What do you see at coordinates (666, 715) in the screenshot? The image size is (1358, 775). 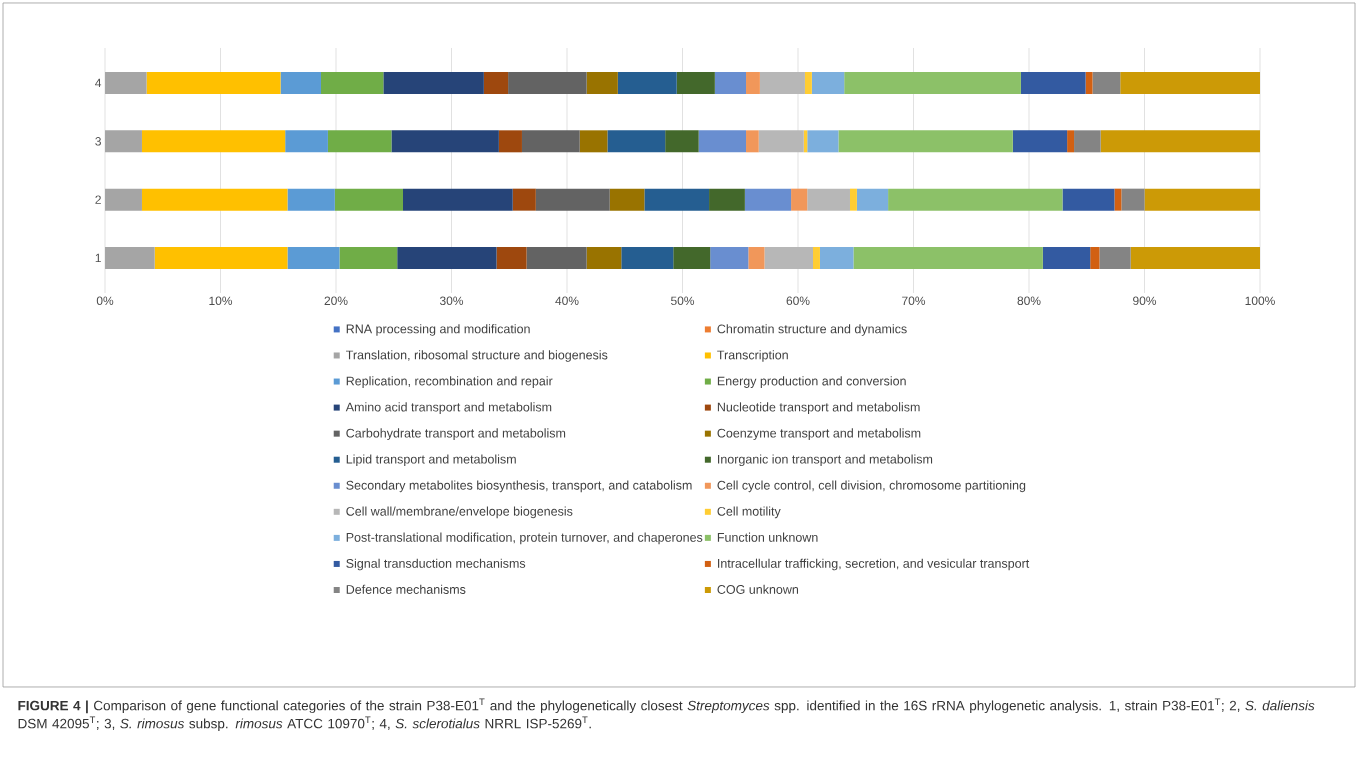 I see `text: FIGURE 4 | Comparison of gene functional categories of the strain P38-E01$^{T}$ and the phylogenetically closest Streptomyces spp. identified in the 16S rRNA phylogenetic analysis. 1, strain P38-E01$^{T}$; 2, S. daliensis DSM 42095$^{T}$; 3, S. rimosus subsp. rimosus ATCC 10970$^{T}$; 4, S. sclerotialus NRRL ISP-5269$^{T}$.` at bounding box center [666, 715].